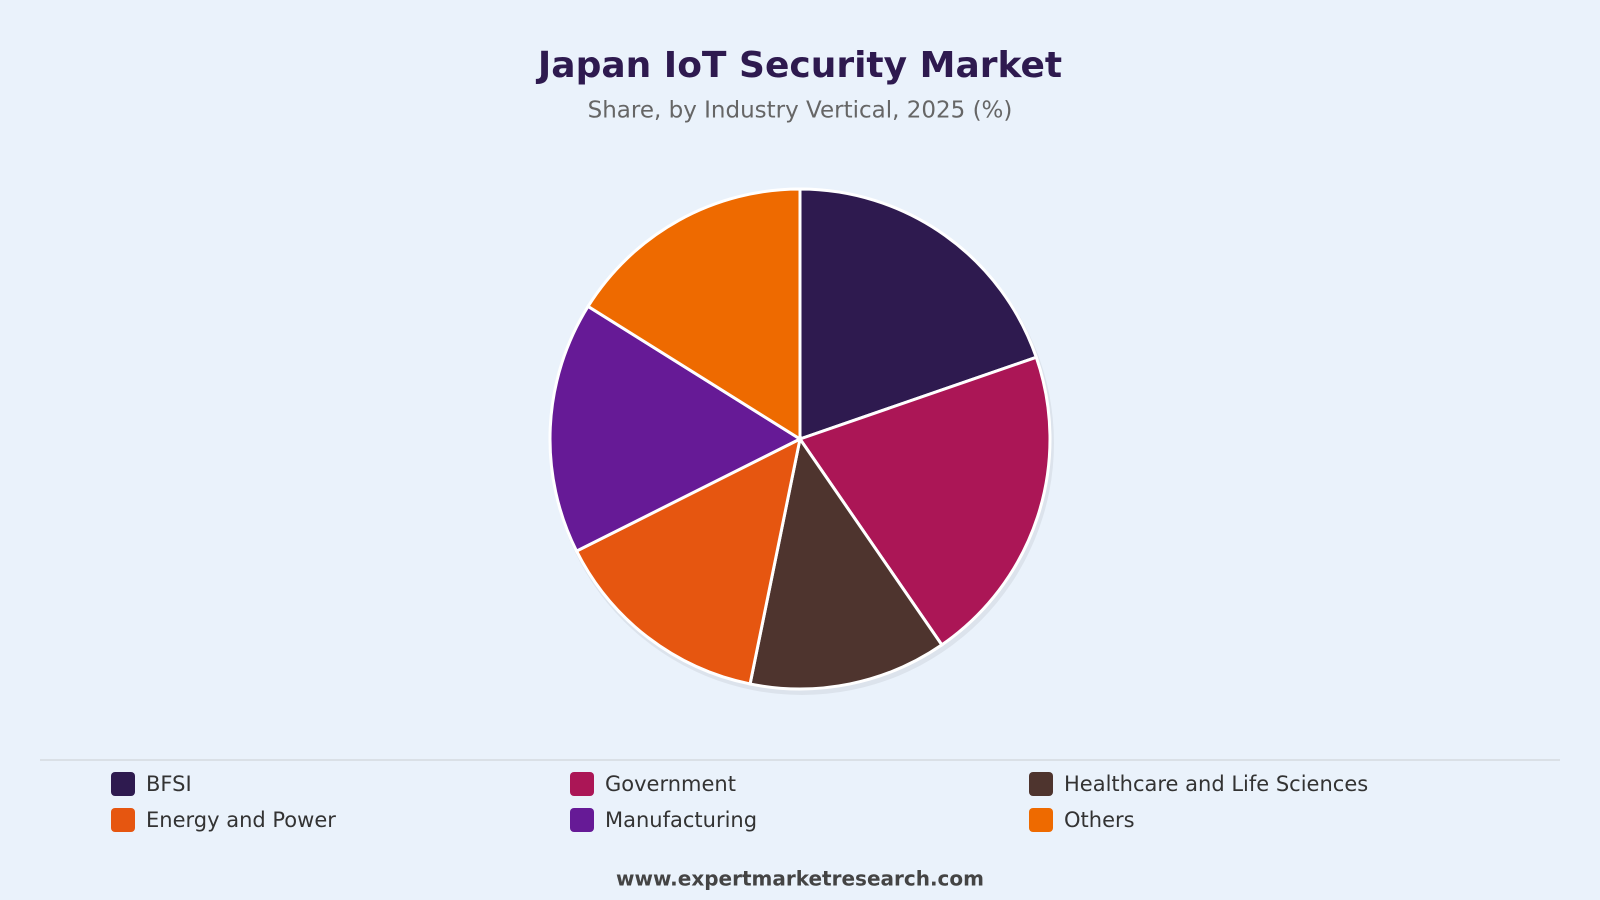  Describe the element at coordinates (1216, 784) in the screenshot. I see `legend-label: Healthcare and Life Sciences` at that location.